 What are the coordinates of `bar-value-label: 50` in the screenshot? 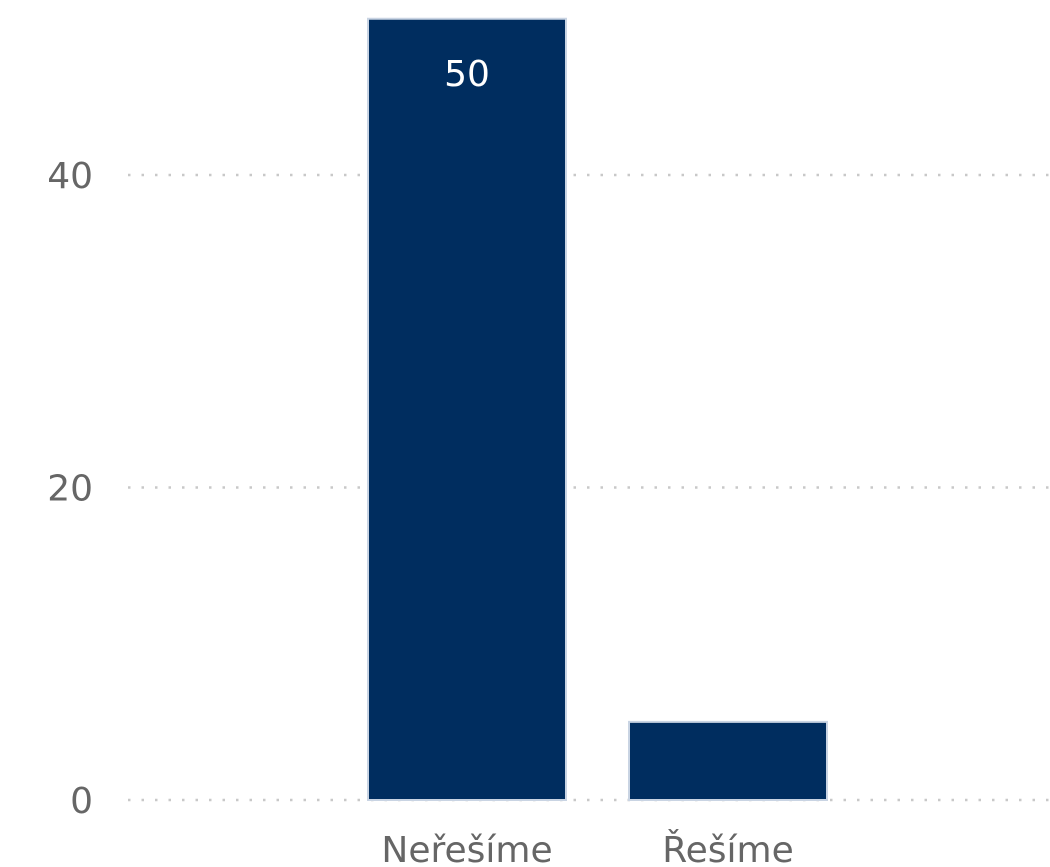 It's located at (467, 74).